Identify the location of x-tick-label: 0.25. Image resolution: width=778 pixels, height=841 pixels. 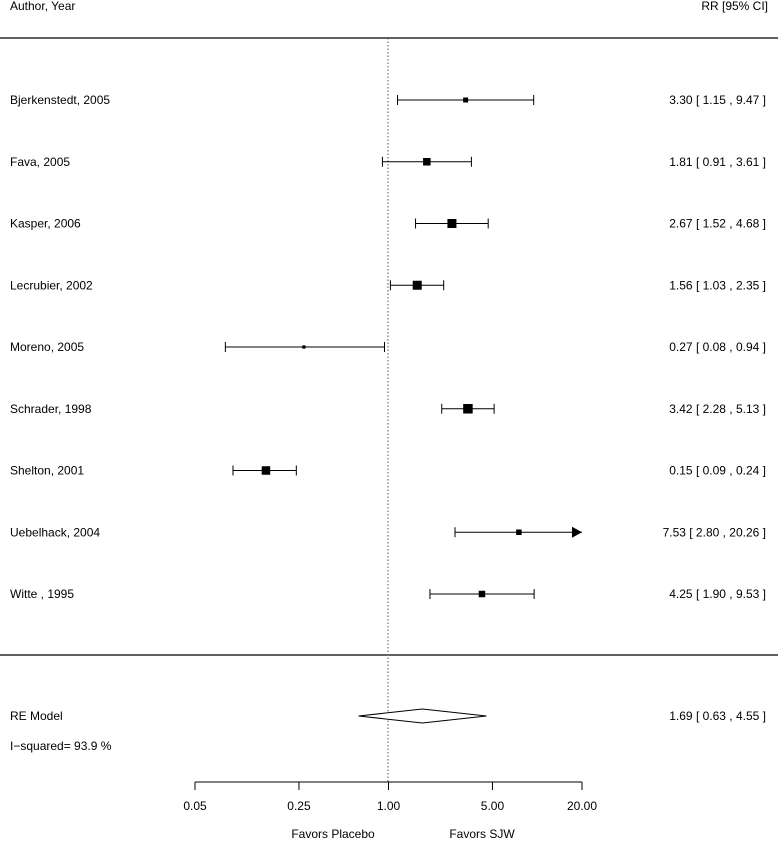
(299, 806).